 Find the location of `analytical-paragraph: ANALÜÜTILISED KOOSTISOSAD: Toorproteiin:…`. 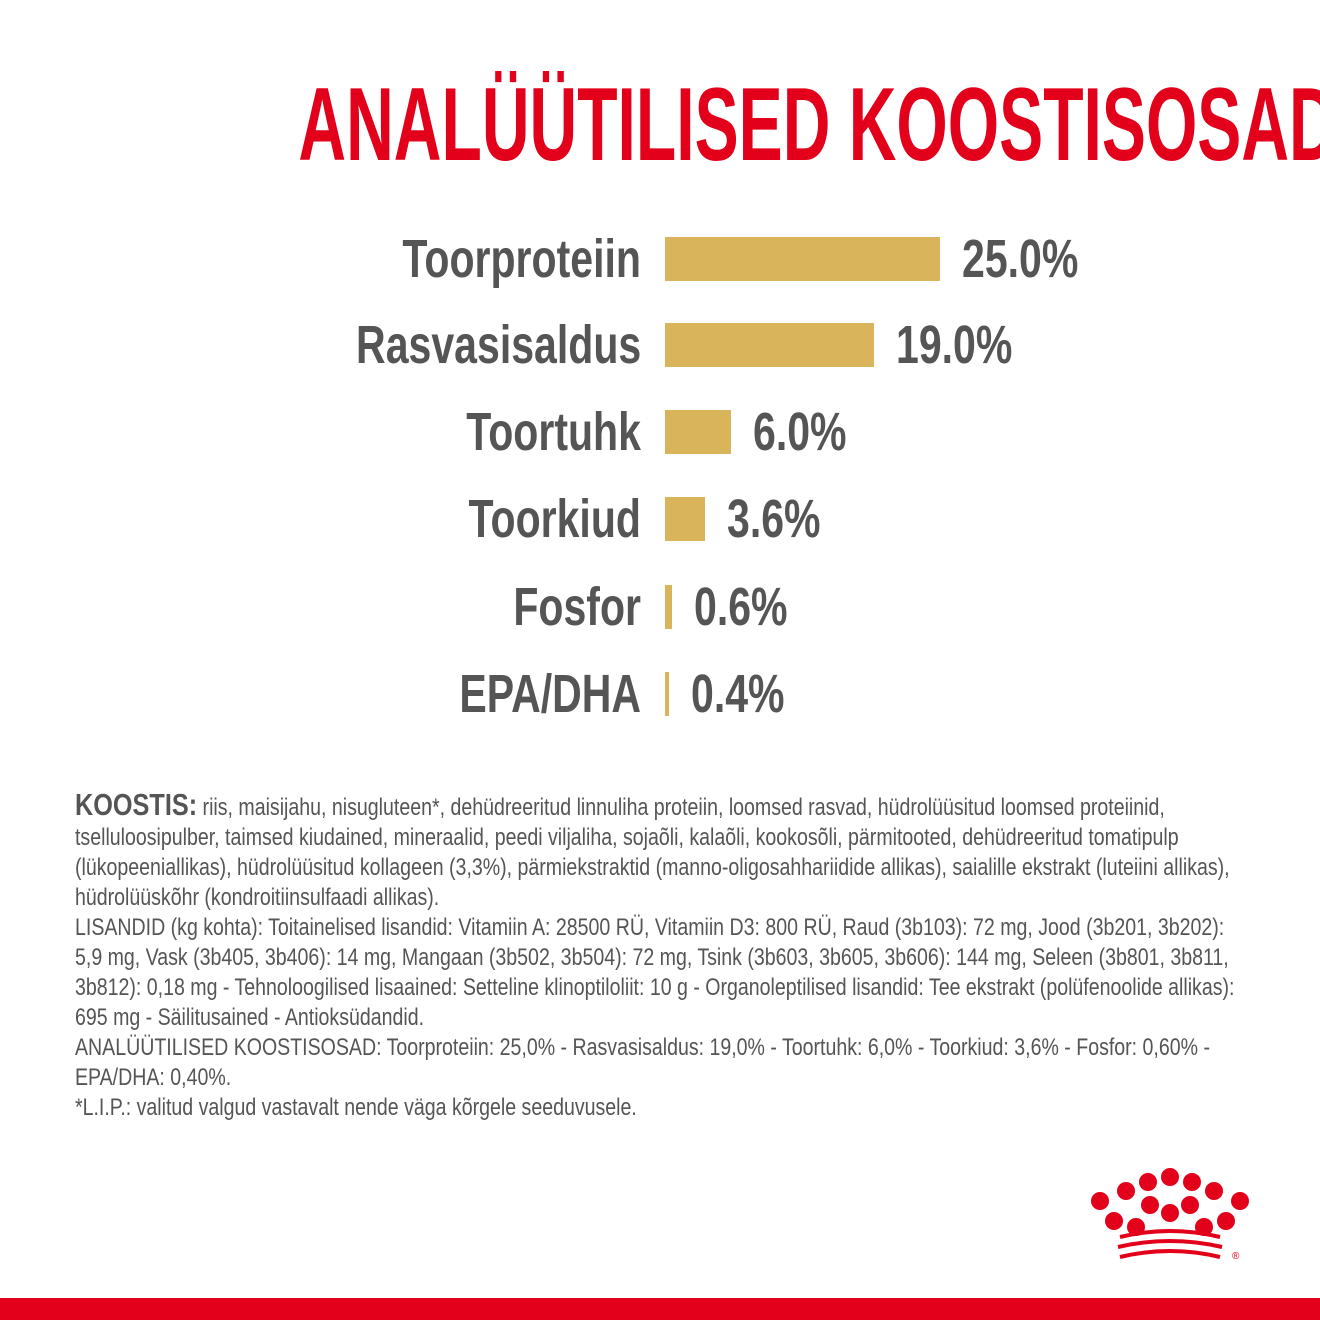

analytical-paragraph: ANALÜÜTILISED KOOSTISOSAD: Toorproteiin:… is located at coordinates (642, 1062).